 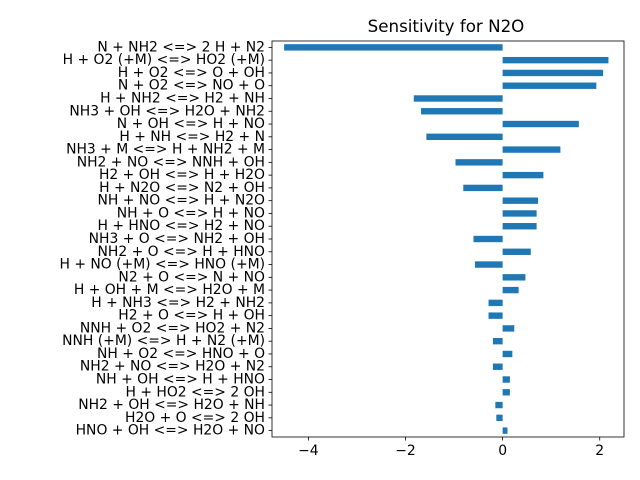 What do you see at coordinates (169, 290) in the screenshot?
I see `y-tick-label: H + OH + M <=> H2O + M` at bounding box center [169, 290].